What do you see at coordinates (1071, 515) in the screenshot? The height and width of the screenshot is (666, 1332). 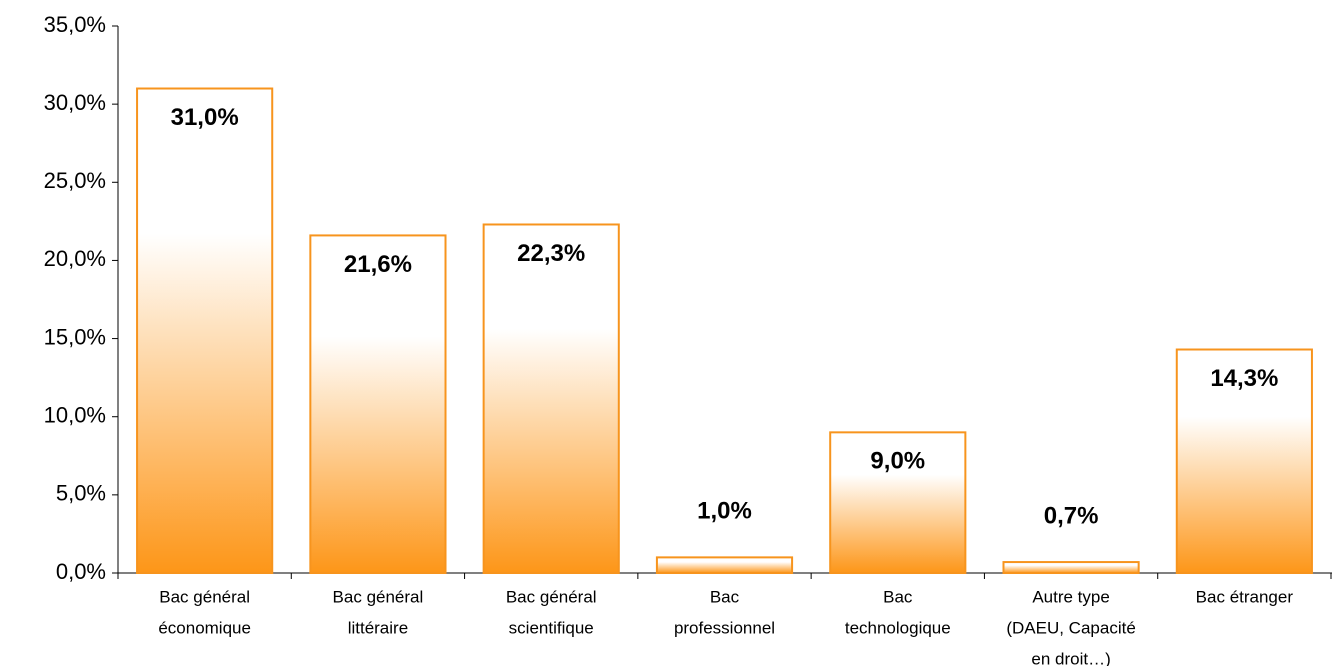 I see `data-label: 0,7%` at bounding box center [1071, 515].